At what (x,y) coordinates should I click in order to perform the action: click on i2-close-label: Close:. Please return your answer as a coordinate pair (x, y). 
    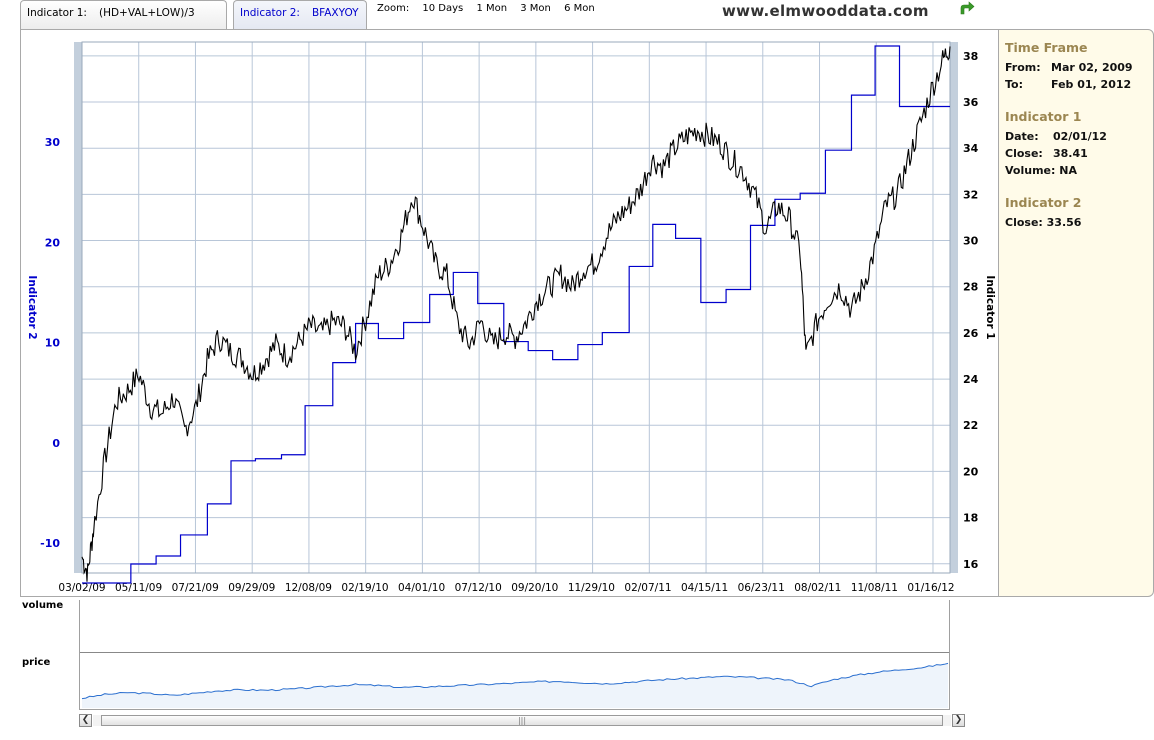
    Looking at the image, I should click on (1024, 222).